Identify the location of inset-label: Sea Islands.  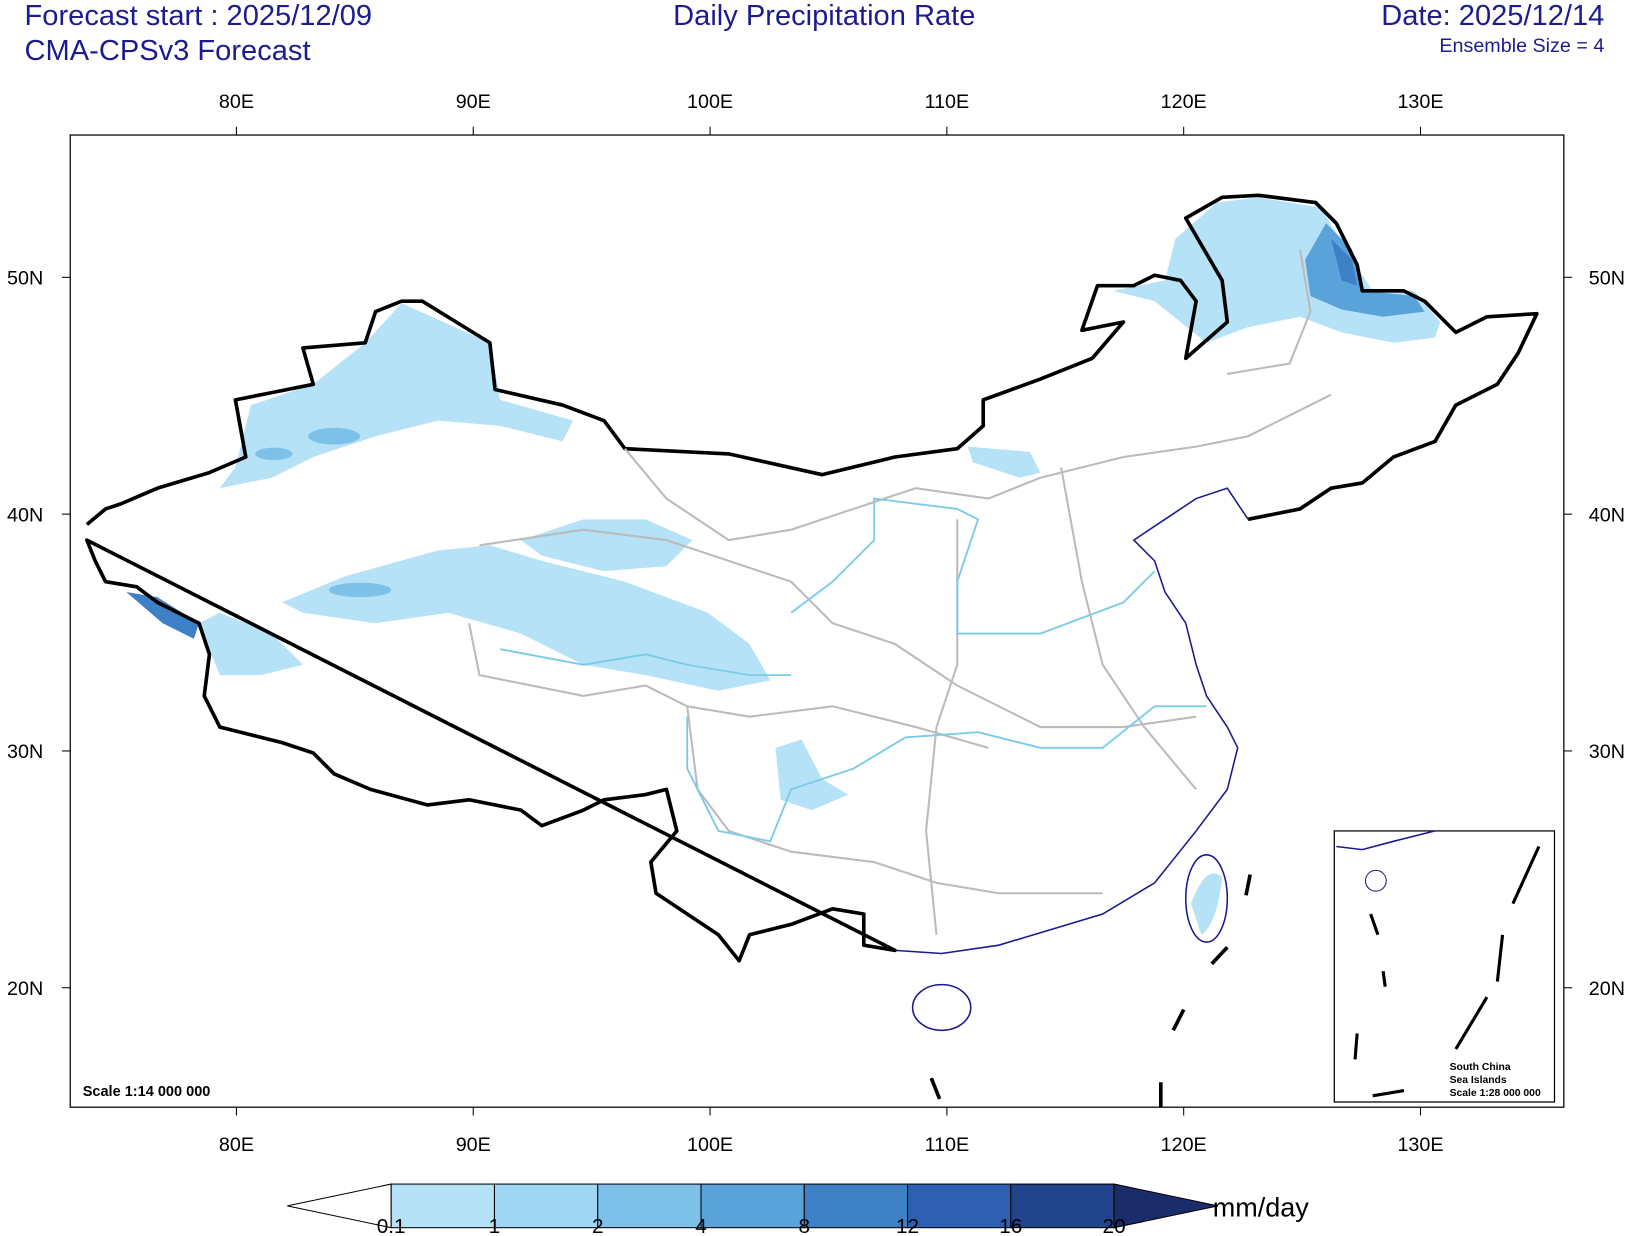
(1478, 1080).